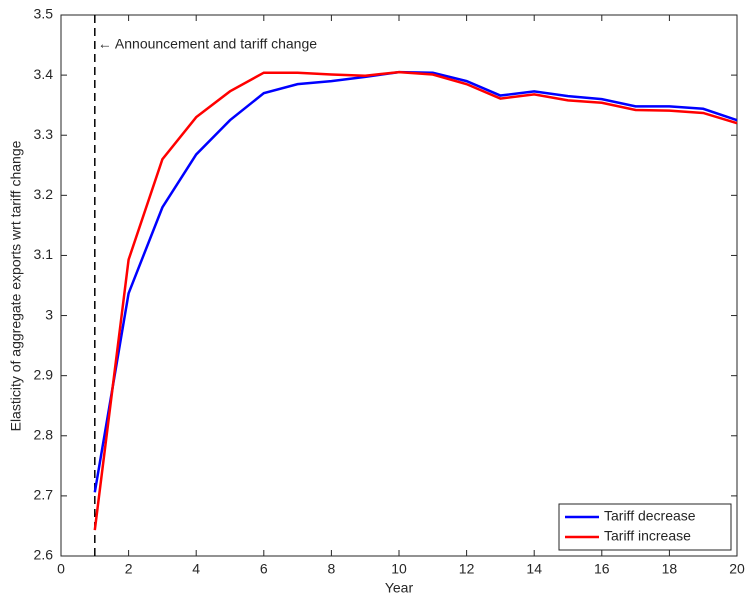 The image size is (745, 597). I want to click on y-tick-label: 3.1, so click(44, 254).